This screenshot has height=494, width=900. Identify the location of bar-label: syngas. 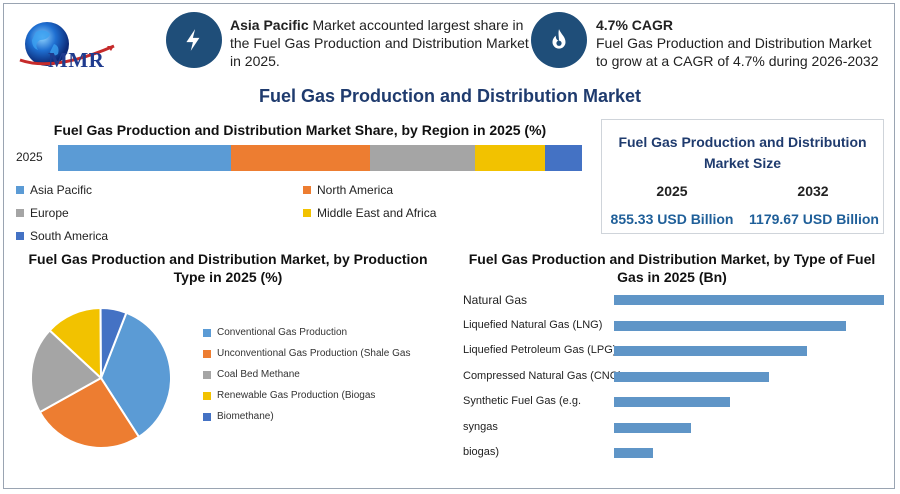
(480, 426).